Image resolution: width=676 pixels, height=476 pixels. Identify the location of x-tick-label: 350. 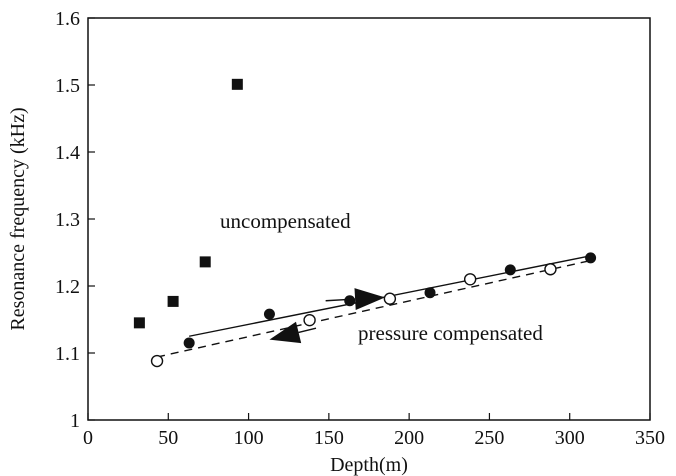
(650, 438).